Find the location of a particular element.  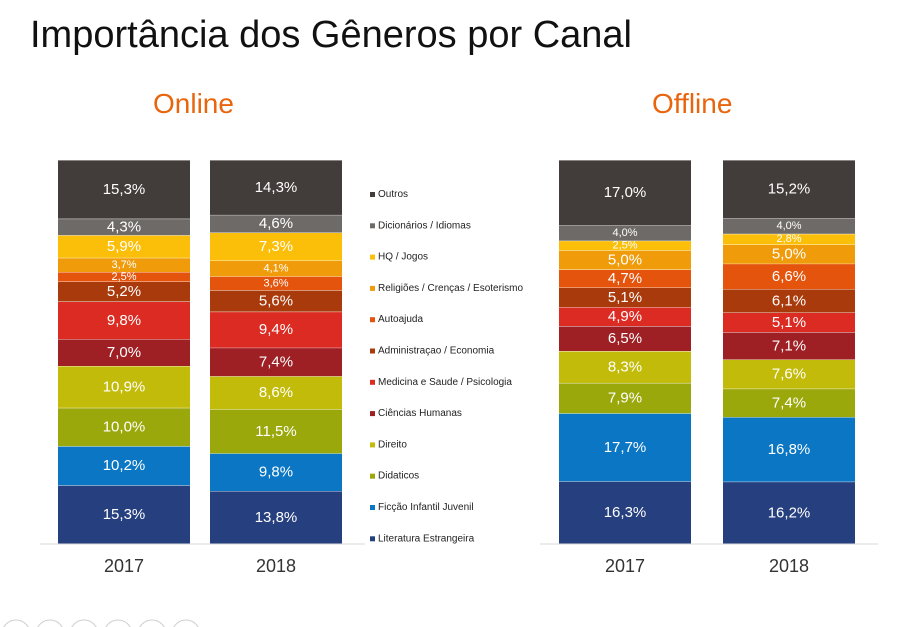

data-label: 3,6% is located at coordinates (275, 283).